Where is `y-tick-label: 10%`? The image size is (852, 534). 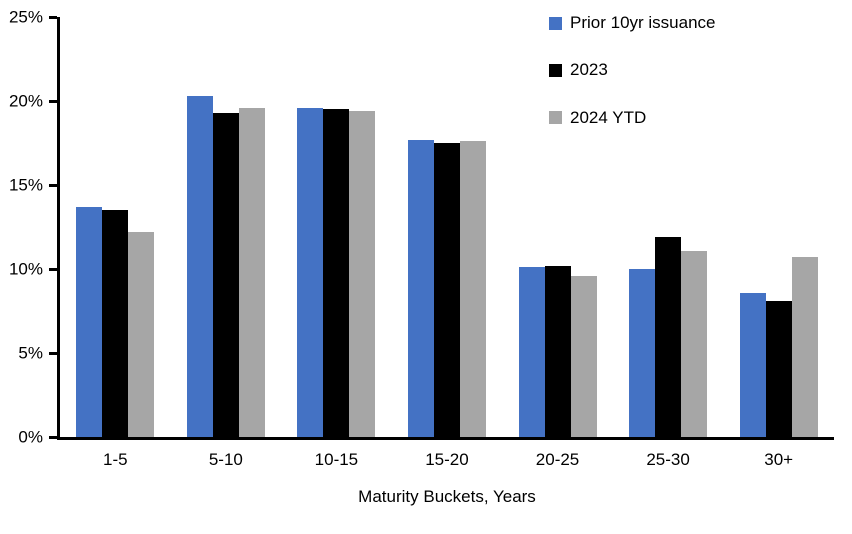 y-tick-label: 10% is located at coordinates (25, 269).